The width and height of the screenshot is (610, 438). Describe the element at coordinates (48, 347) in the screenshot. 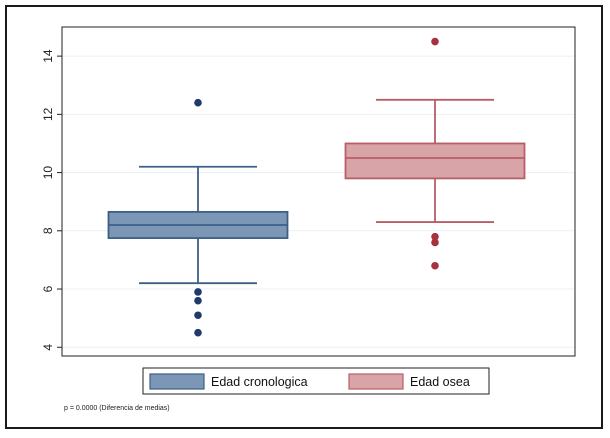

I see `y-tick-label-4: 4` at that location.